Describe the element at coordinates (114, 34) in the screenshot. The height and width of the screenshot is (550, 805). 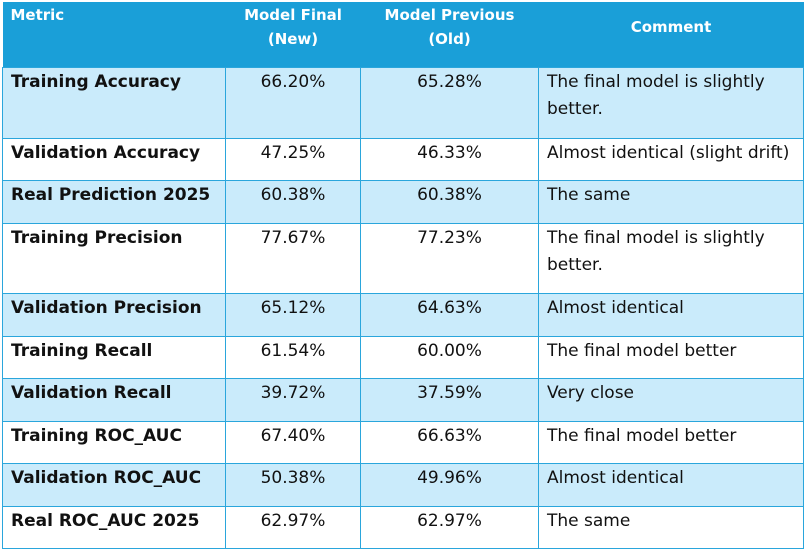
I see `header-metric: Metric` at that location.